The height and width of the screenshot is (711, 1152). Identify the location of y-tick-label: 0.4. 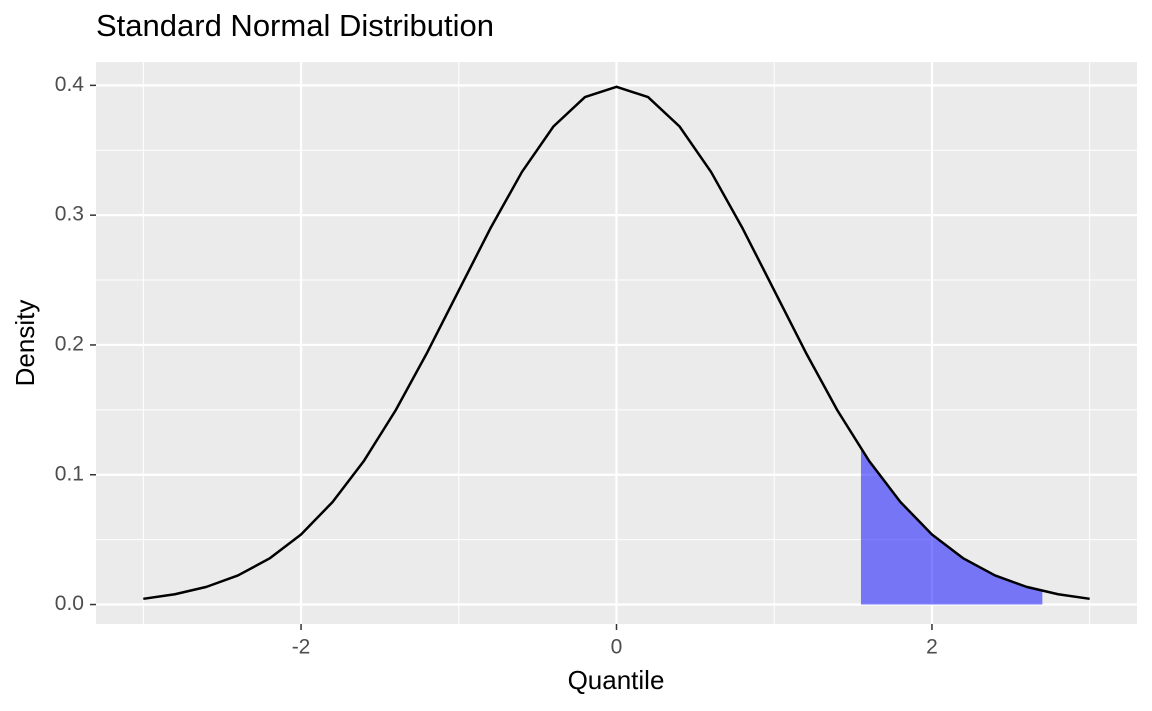
(70, 84).